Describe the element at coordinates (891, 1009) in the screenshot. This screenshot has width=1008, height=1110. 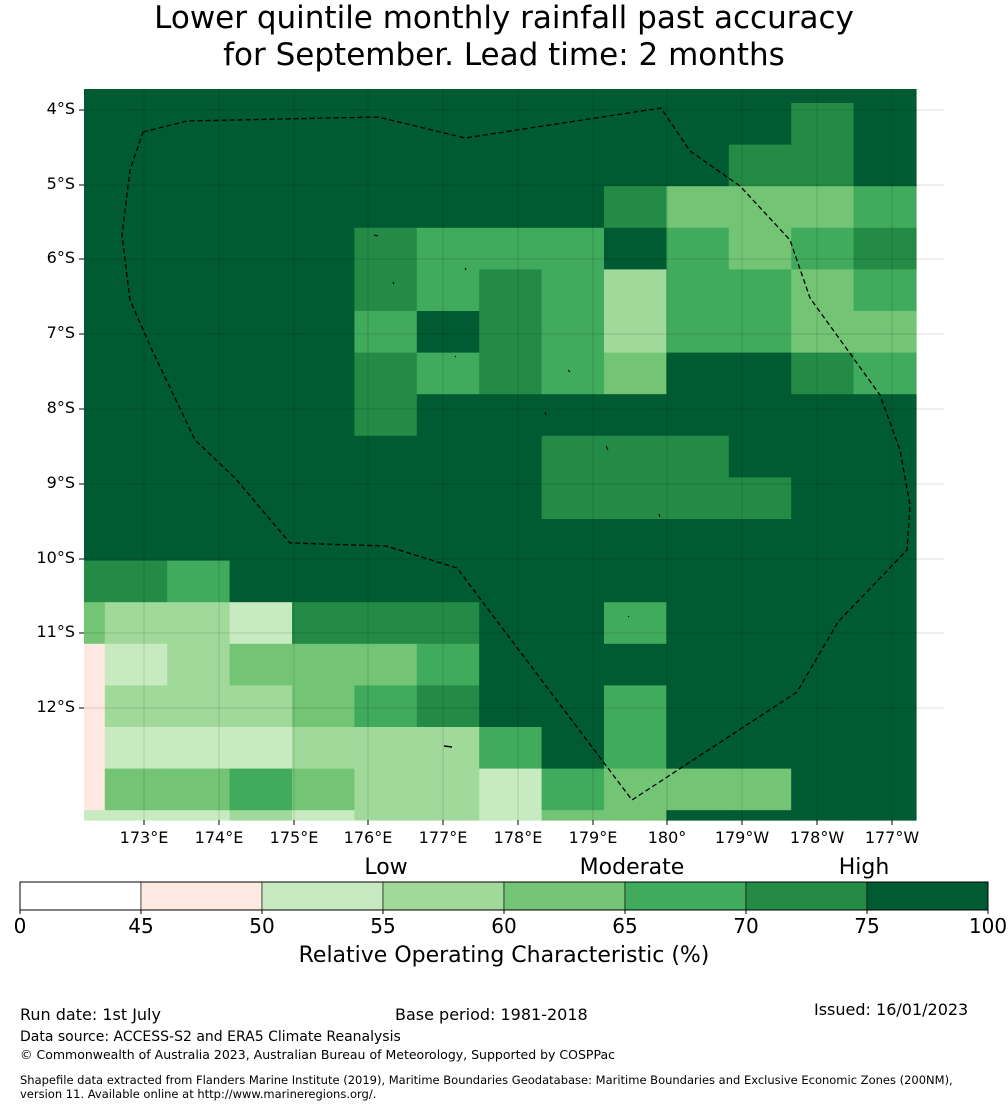
I see `issued-date: Issued: 16/01/2023` at that location.